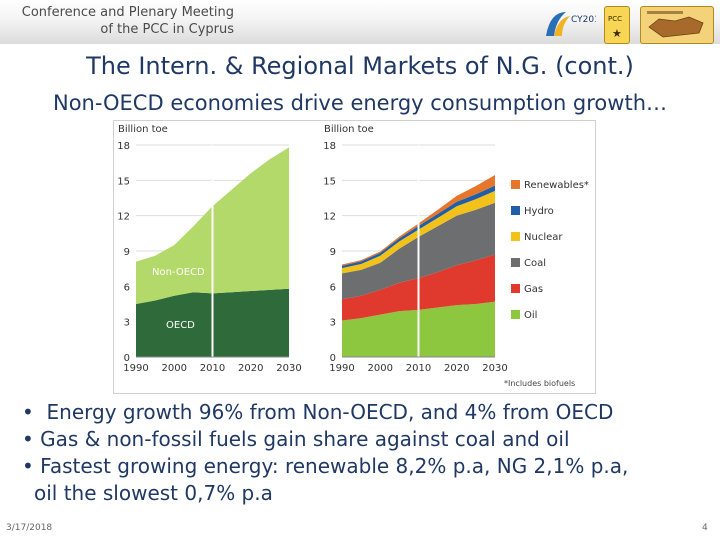 The width and height of the screenshot is (720, 540). What do you see at coordinates (333, 358) in the screenshot?
I see `chart-2-ytick: 0` at bounding box center [333, 358].